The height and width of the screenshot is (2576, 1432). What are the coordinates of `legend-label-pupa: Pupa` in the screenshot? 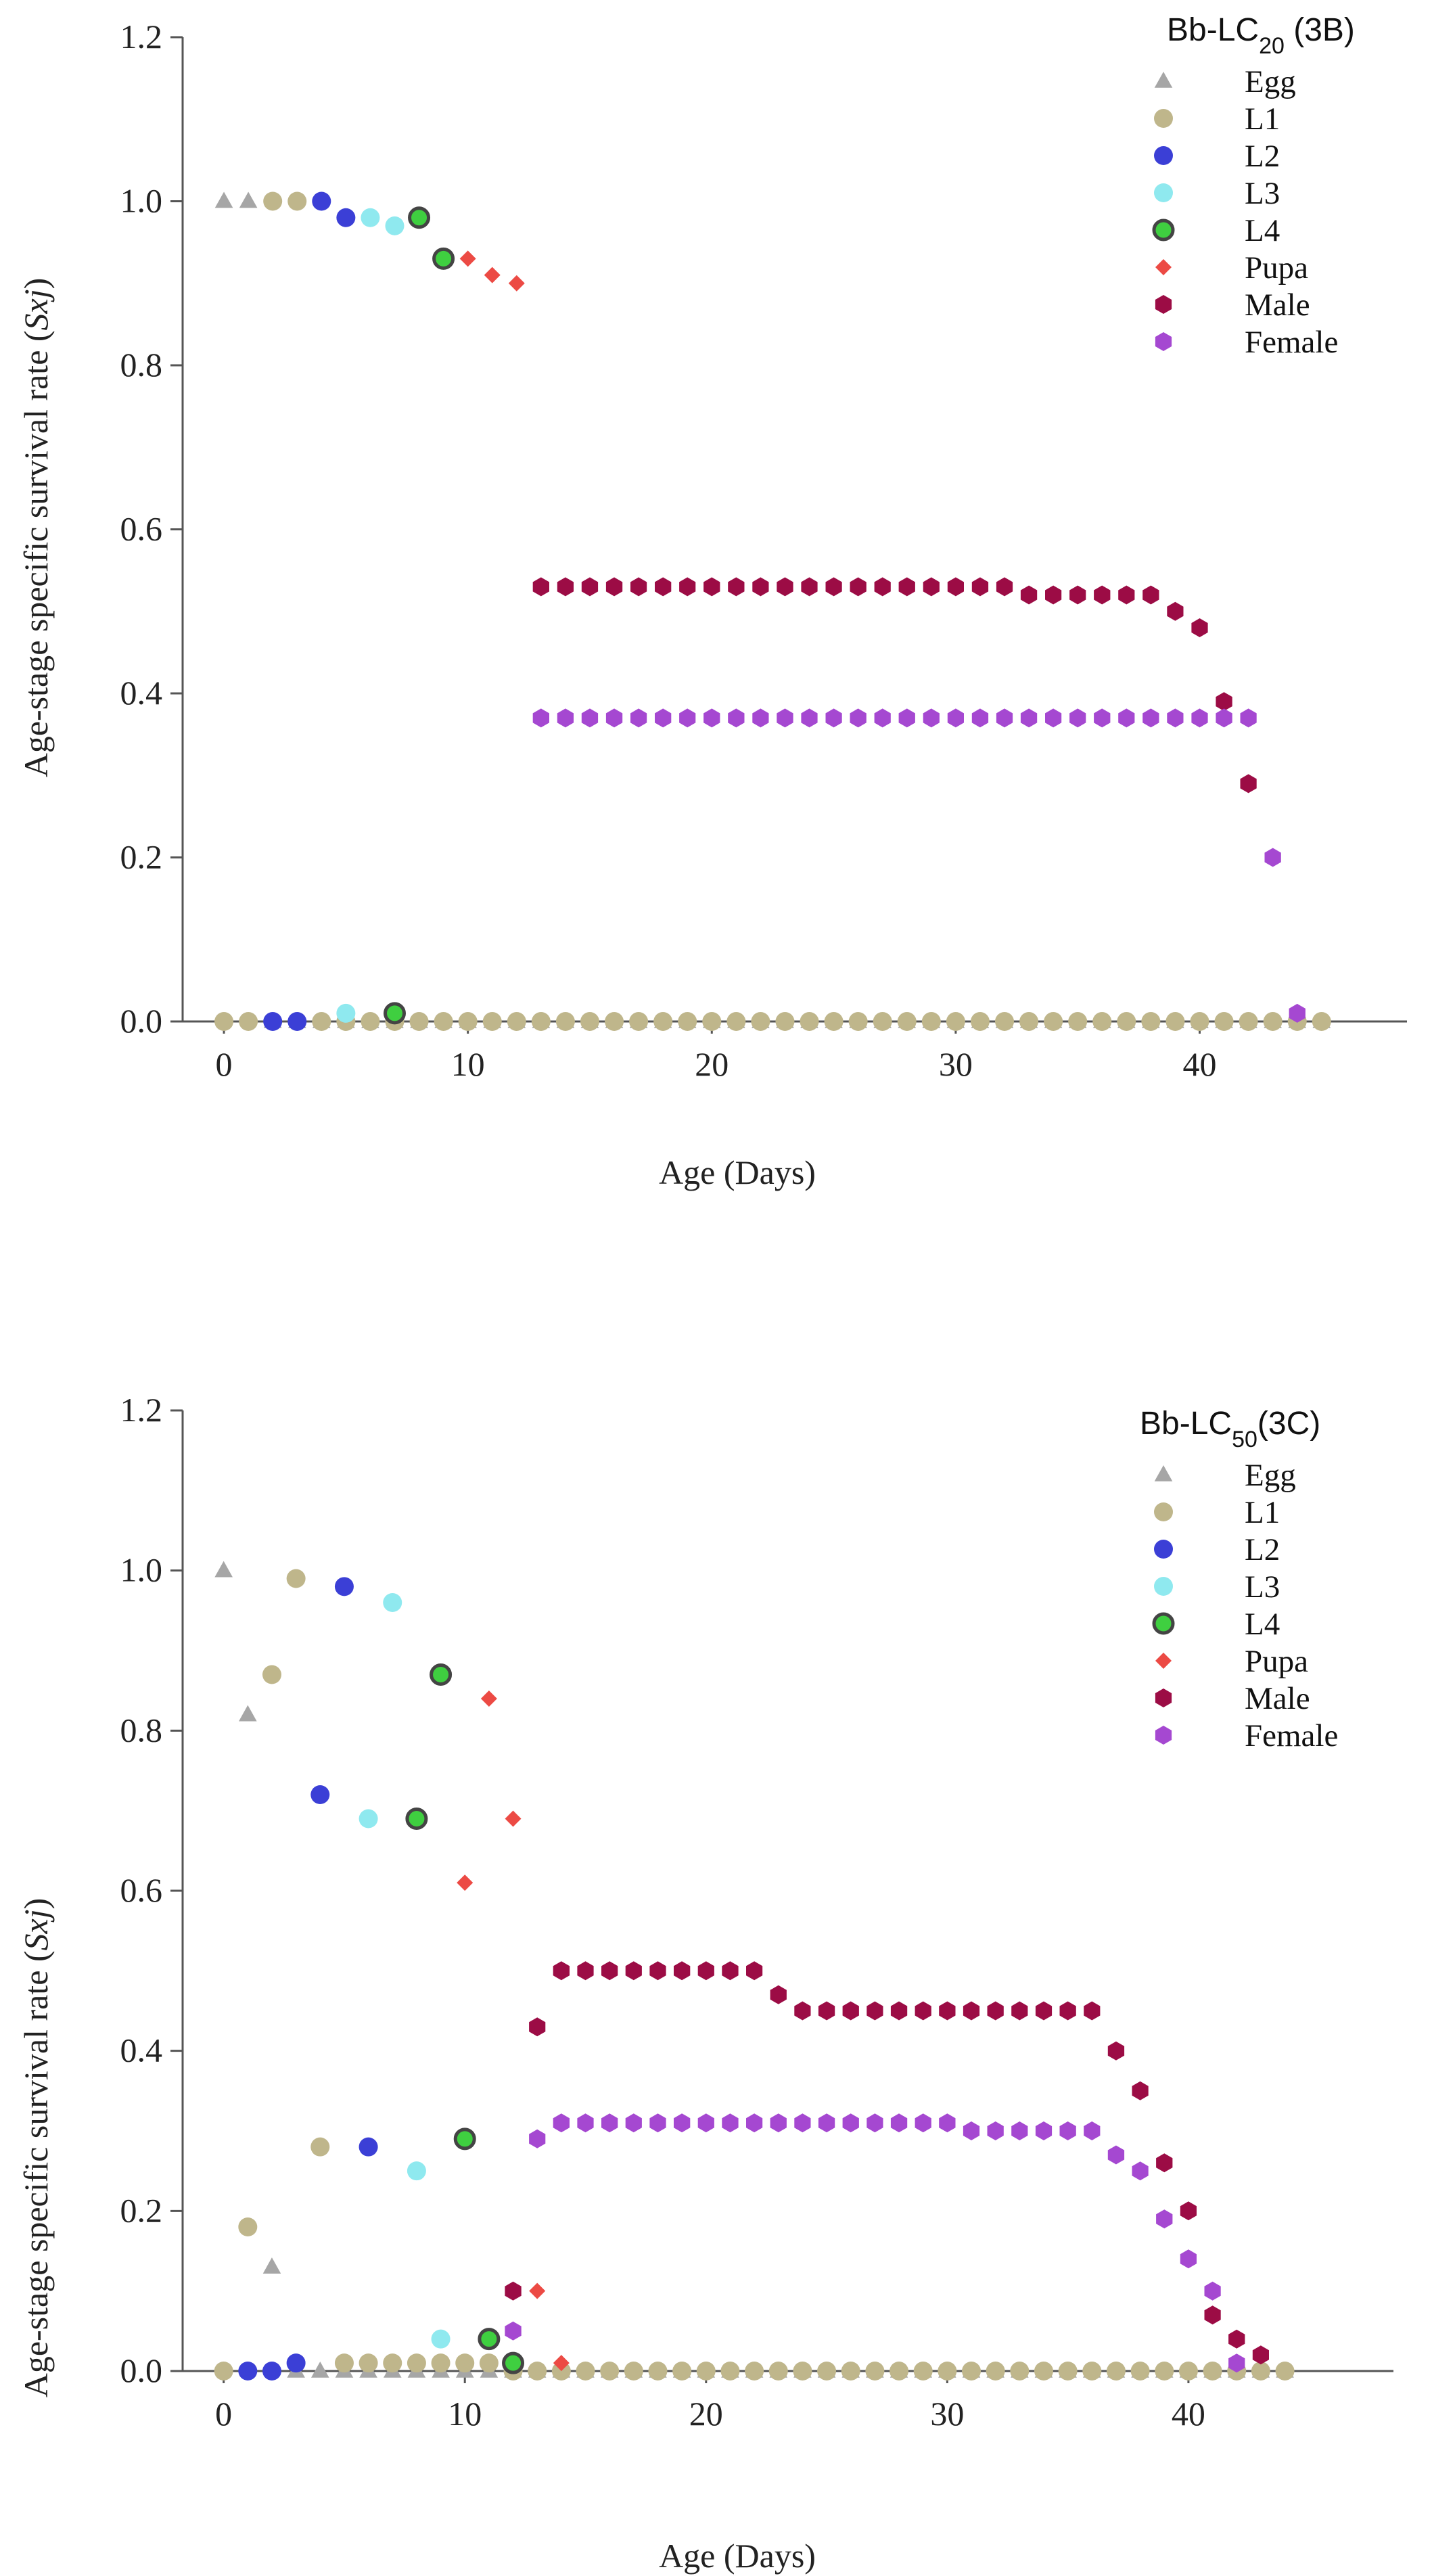 It's located at (1276, 1661).